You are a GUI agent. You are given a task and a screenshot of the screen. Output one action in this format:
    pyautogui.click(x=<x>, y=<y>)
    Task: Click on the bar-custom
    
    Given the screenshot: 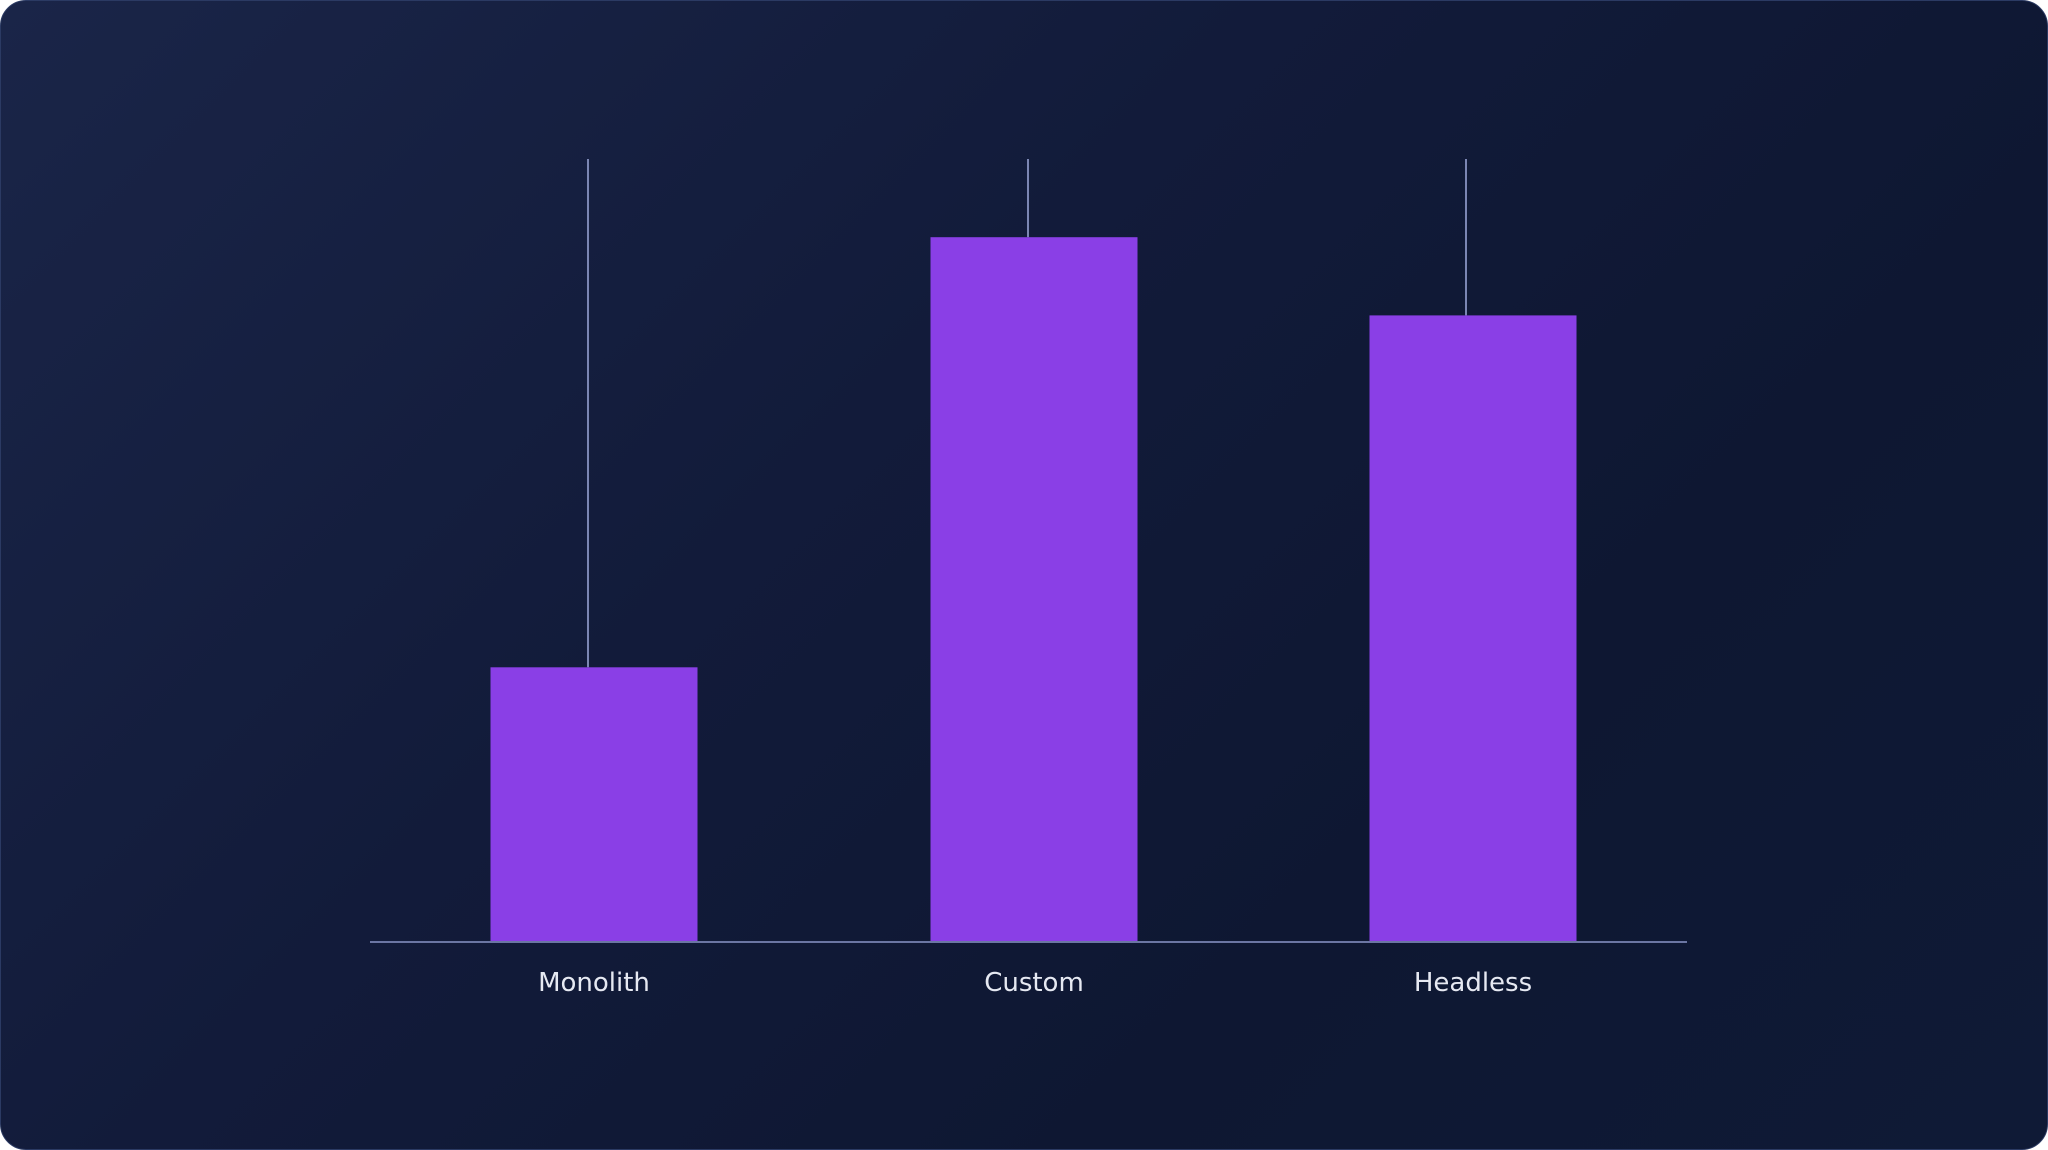 What is the action you would take?
    pyautogui.click(x=1034, y=589)
    